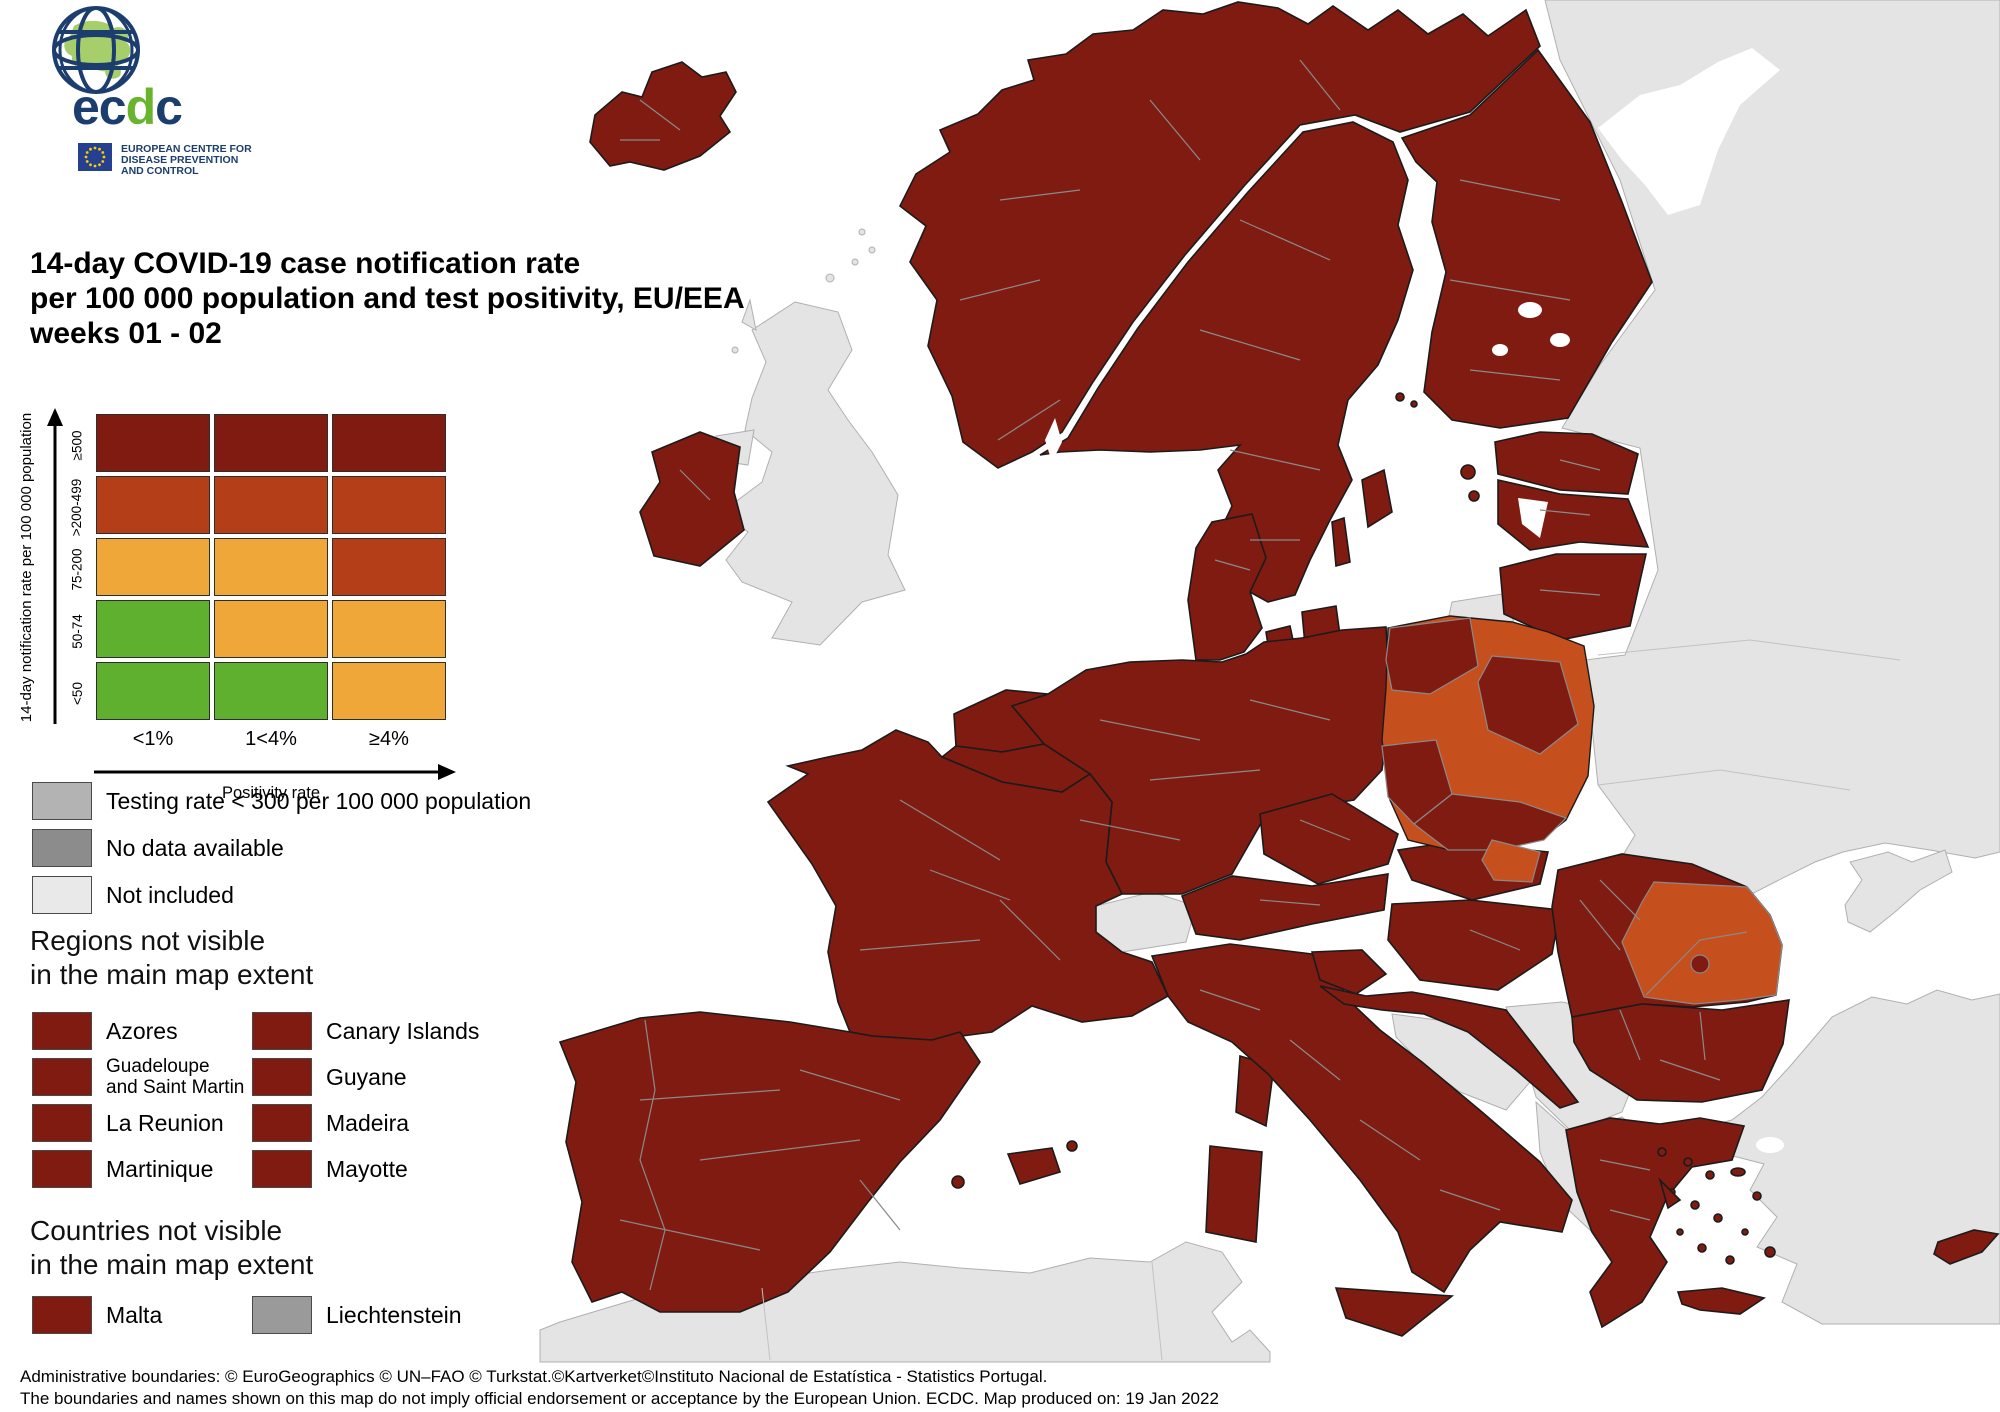 The height and width of the screenshot is (1412, 2000). I want to click on wordmark-part: c, so click(169, 107).